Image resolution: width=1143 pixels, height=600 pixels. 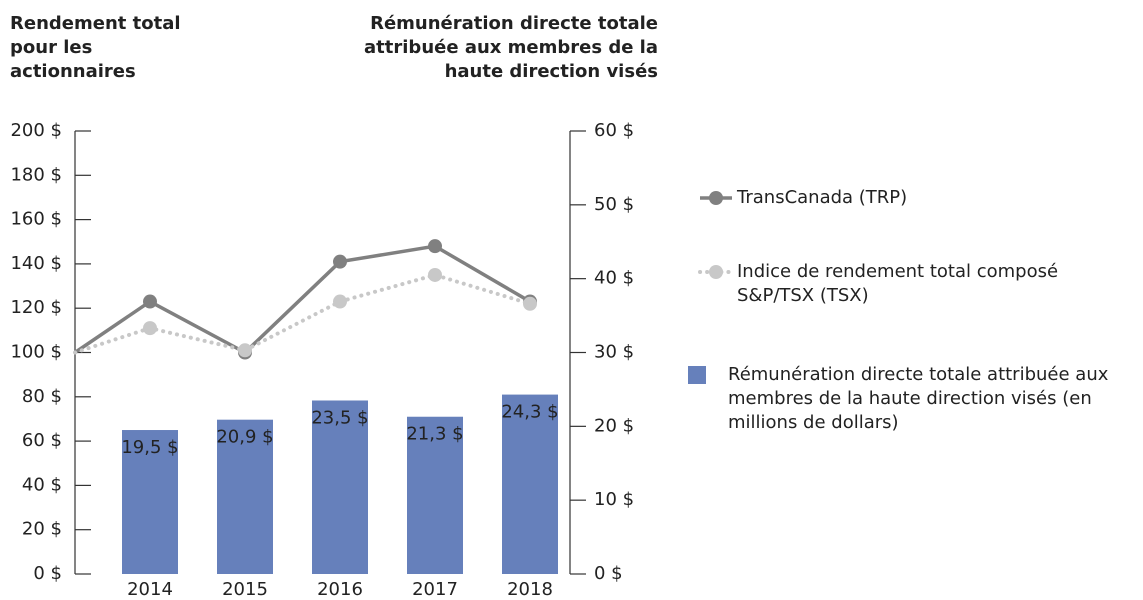 What do you see at coordinates (434, 434) in the screenshot?
I see `bar-value-label: 21,3 $` at bounding box center [434, 434].